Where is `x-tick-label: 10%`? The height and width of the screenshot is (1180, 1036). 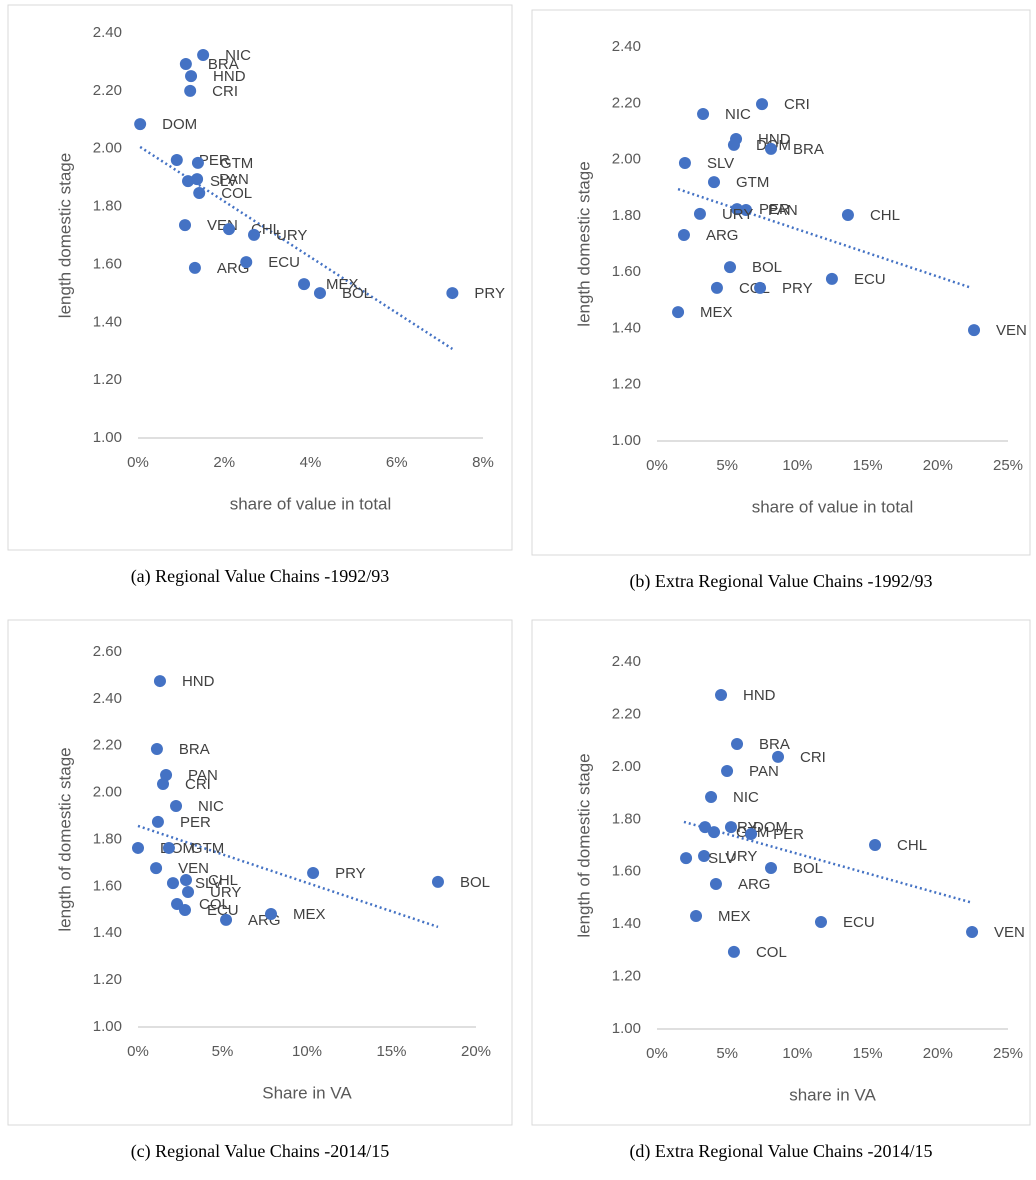
x-tick-label: 10% is located at coordinates (307, 1051).